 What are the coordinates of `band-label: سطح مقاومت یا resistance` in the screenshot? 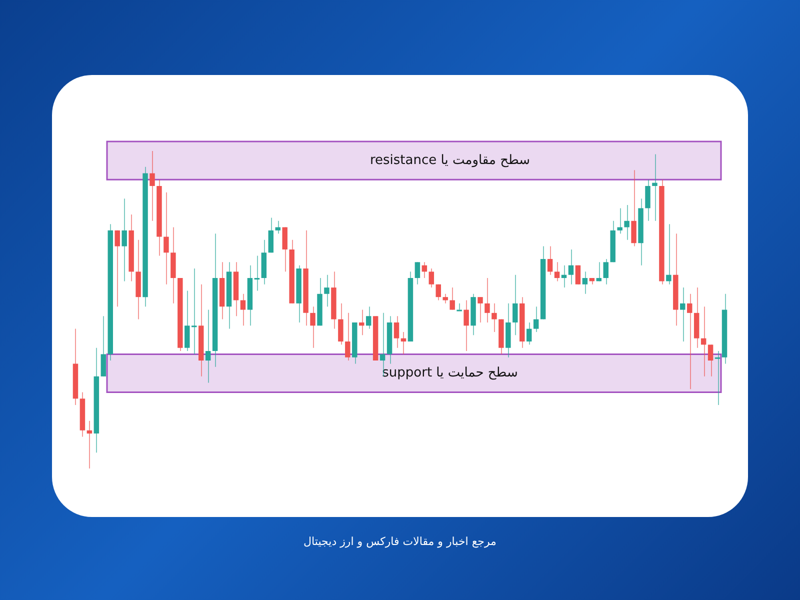 It's located at (450, 160).